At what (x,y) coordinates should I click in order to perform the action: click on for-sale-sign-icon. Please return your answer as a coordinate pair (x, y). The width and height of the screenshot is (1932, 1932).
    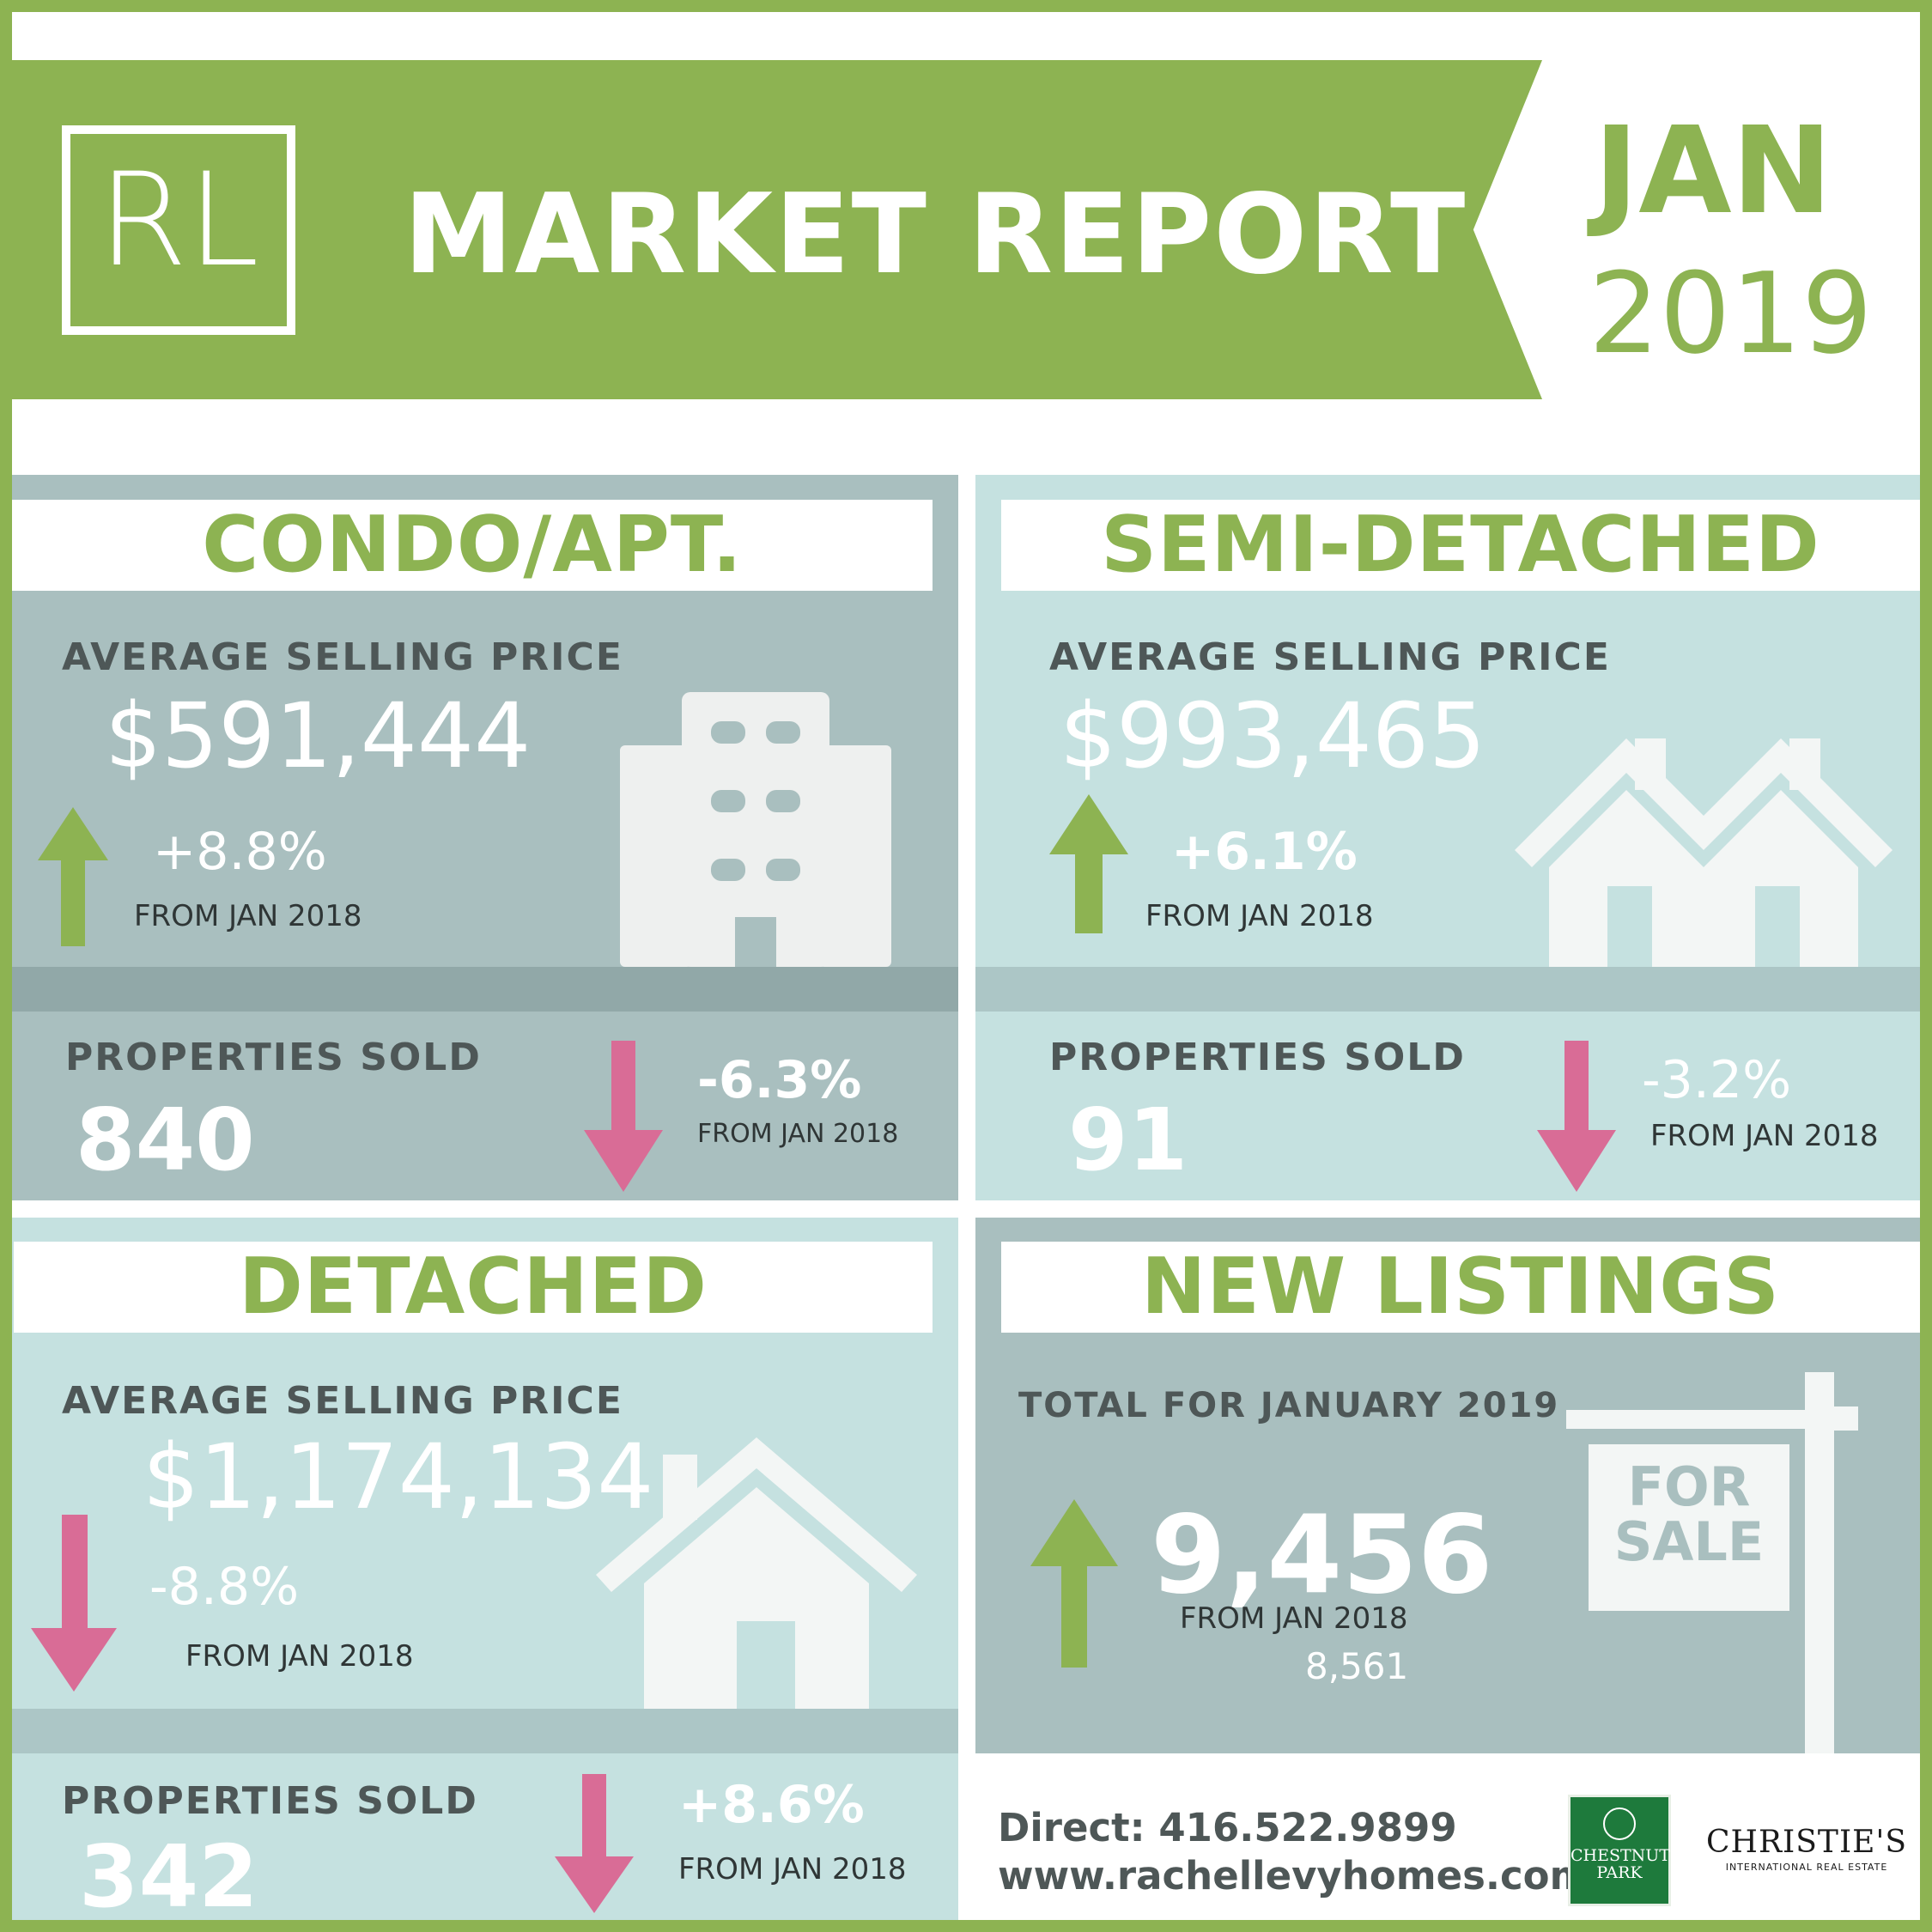
    Looking at the image, I should click on (1712, 1562).